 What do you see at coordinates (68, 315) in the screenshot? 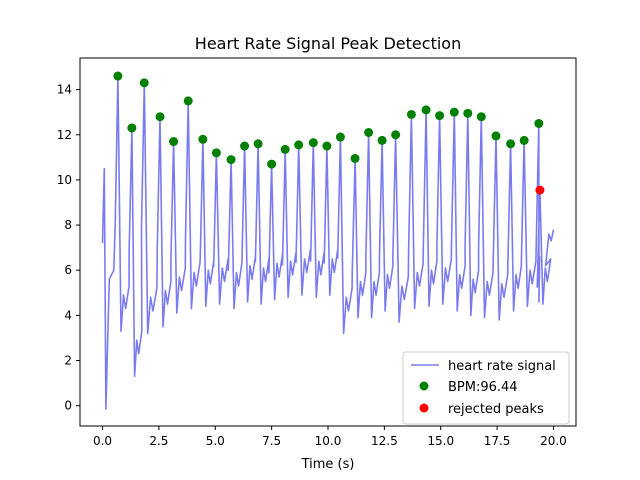
I see `y-tick-label: 4` at bounding box center [68, 315].